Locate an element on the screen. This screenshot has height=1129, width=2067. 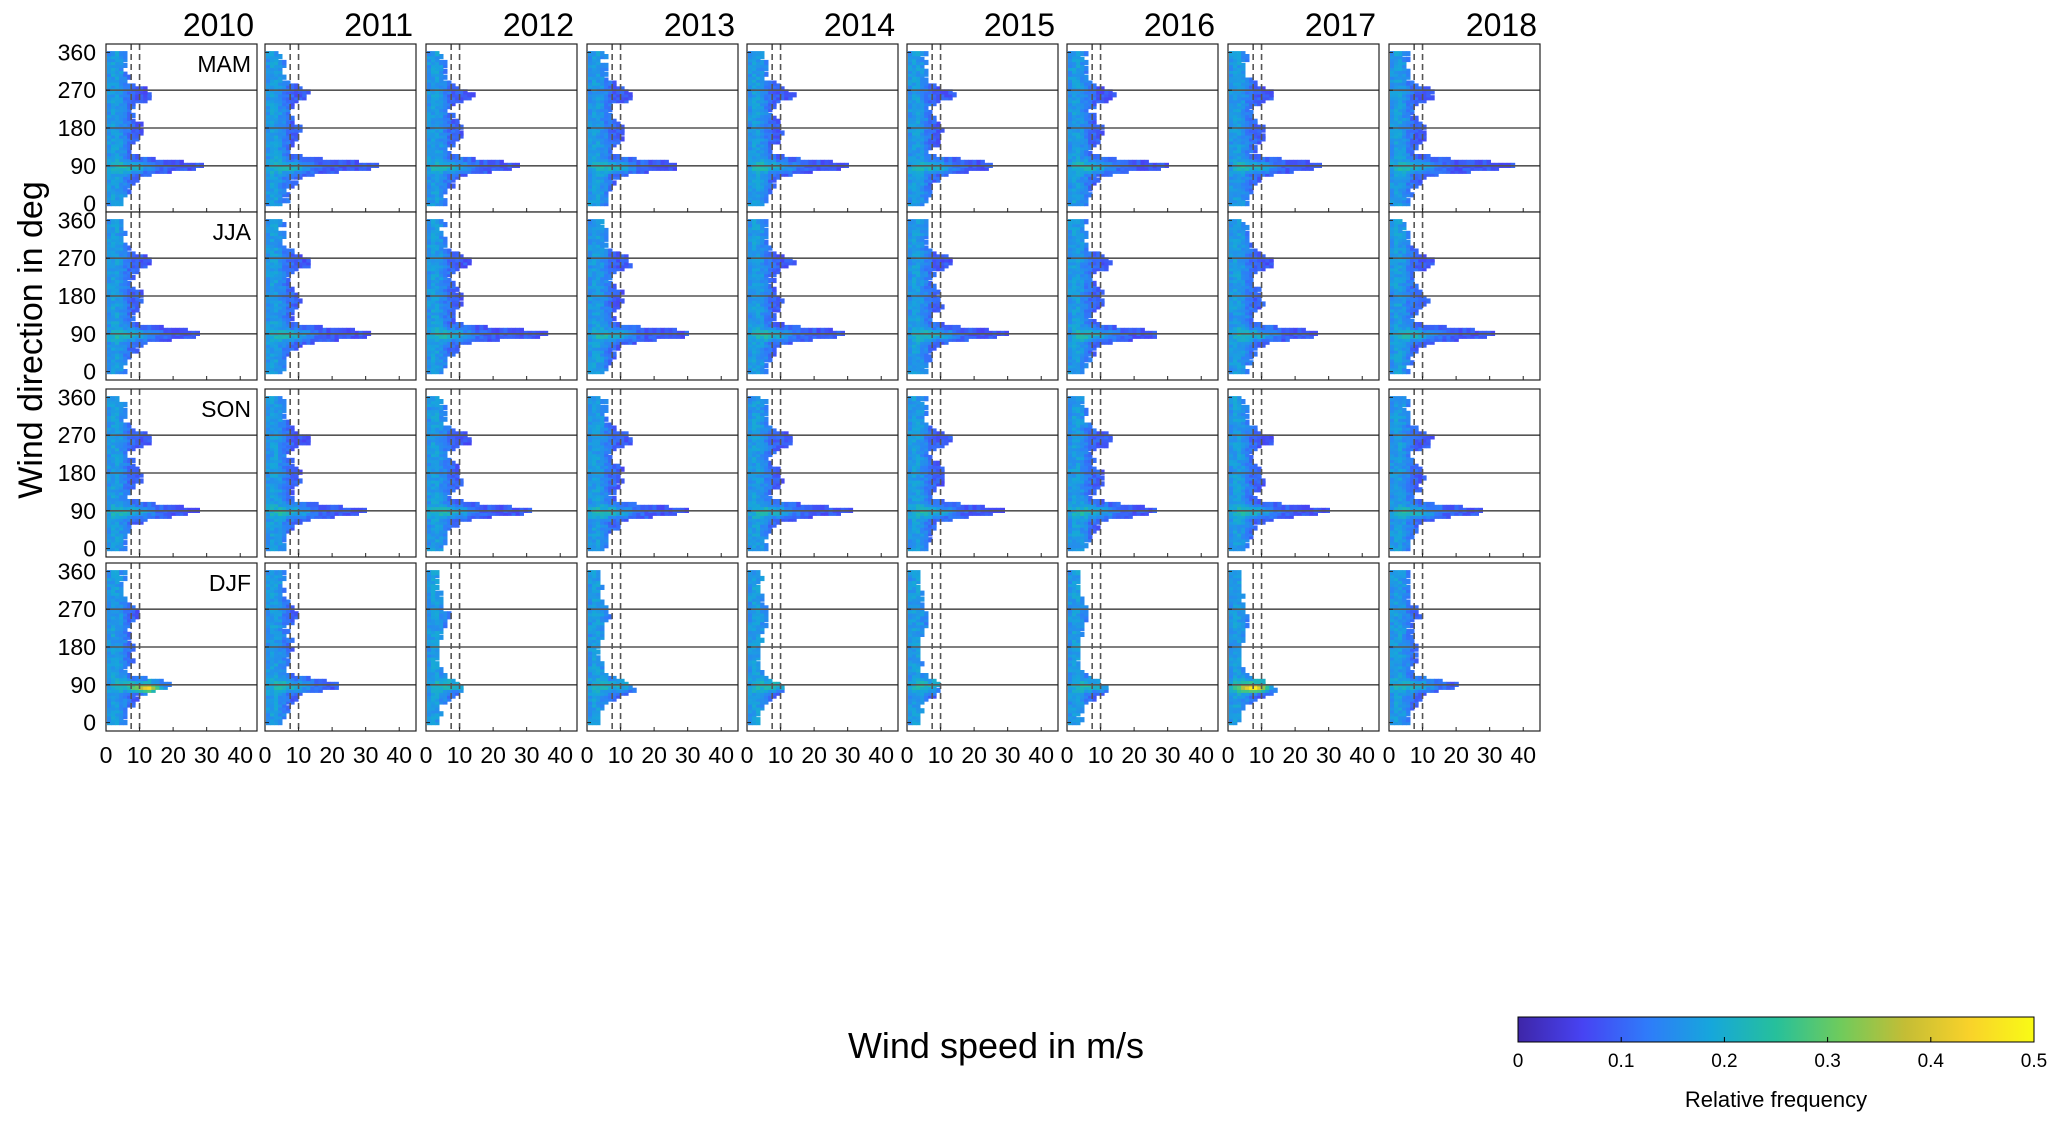
y-tick-label: 180 is located at coordinates (77, 296).